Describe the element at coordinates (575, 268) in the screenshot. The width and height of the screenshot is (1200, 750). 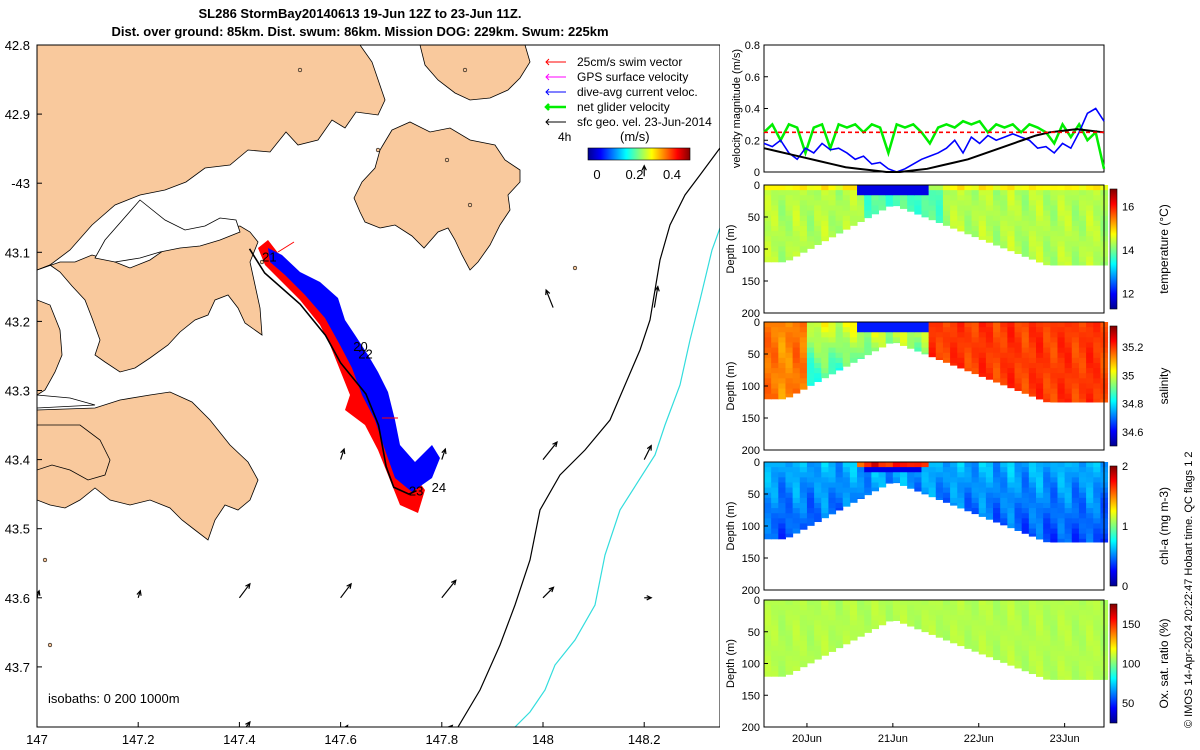
I see `islet` at that location.